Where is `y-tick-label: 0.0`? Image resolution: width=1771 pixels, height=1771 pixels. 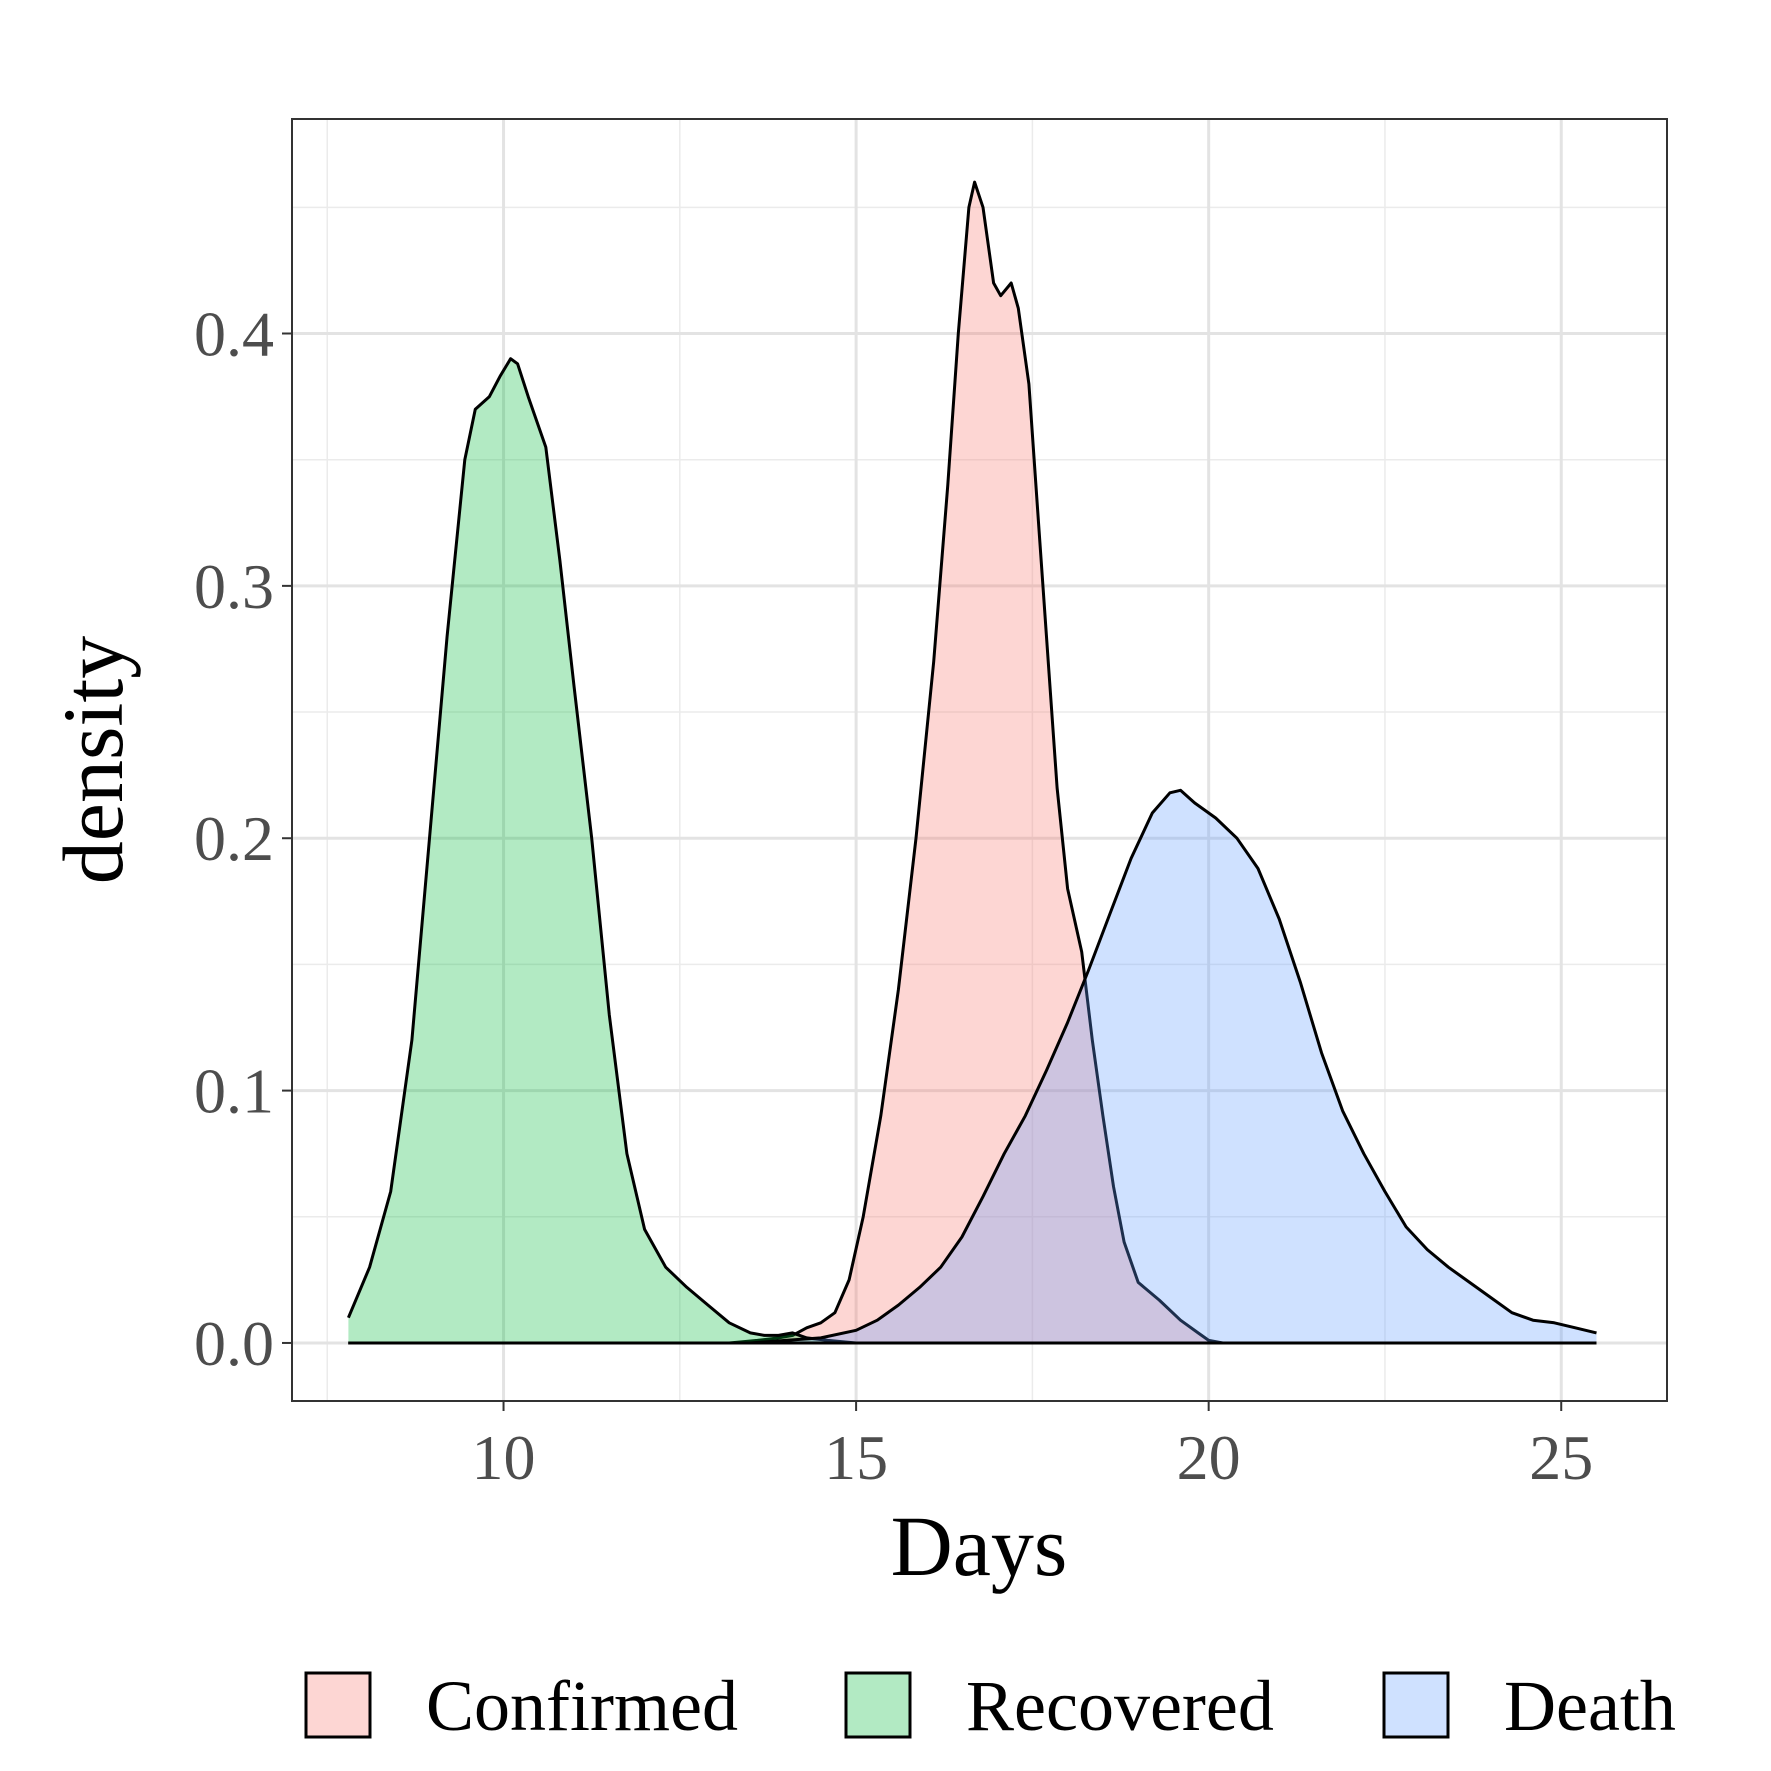
y-tick-label: 0.0 is located at coordinates (234, 1343).